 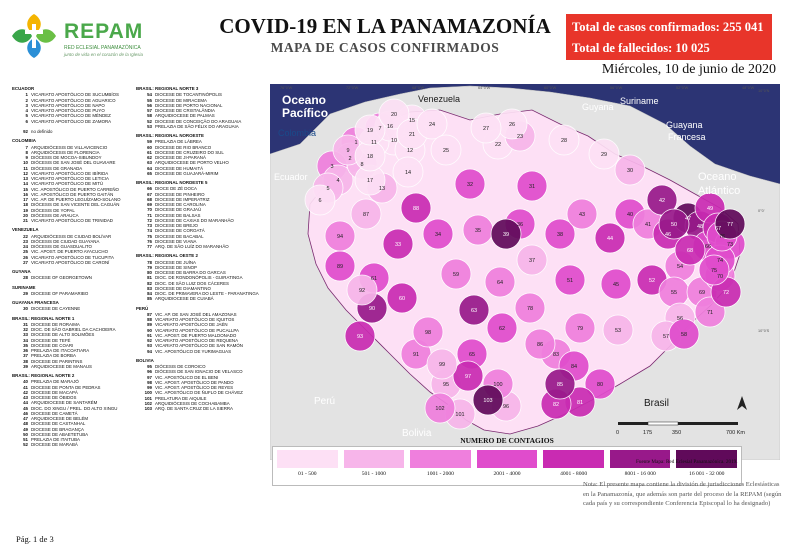 I want to click on legend-entry-number: 5, so click(x=26, y=116).